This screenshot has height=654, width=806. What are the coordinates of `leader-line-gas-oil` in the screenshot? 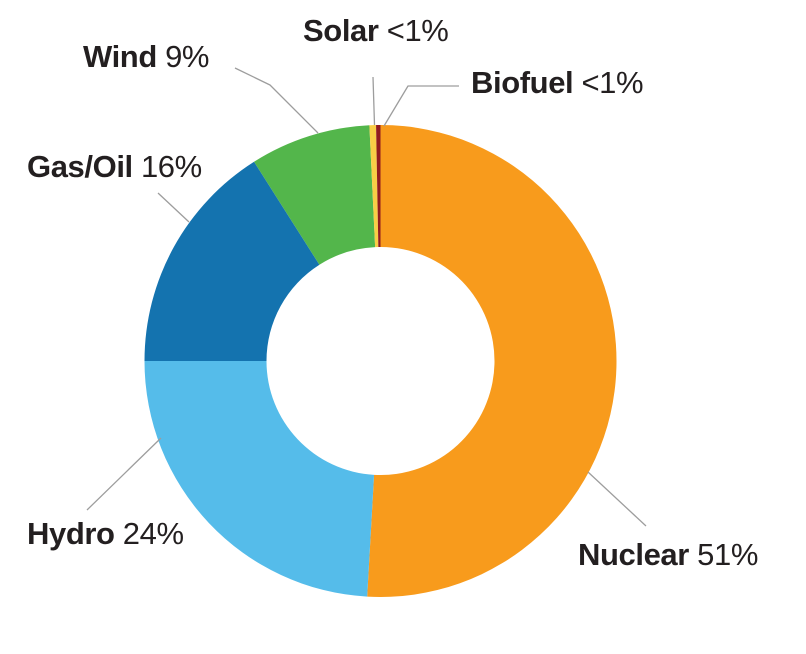 It's located at (173, 207).